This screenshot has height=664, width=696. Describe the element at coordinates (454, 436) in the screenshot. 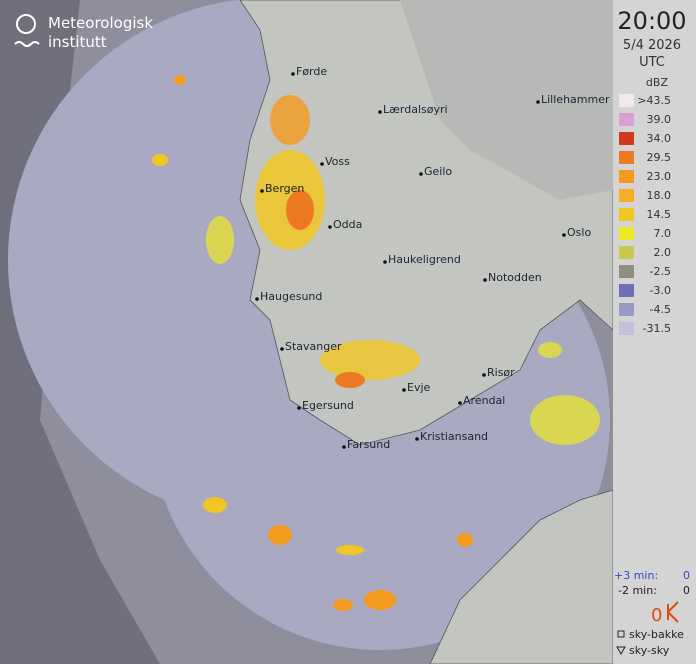

I see `city-label: Kristiansand` at that location.